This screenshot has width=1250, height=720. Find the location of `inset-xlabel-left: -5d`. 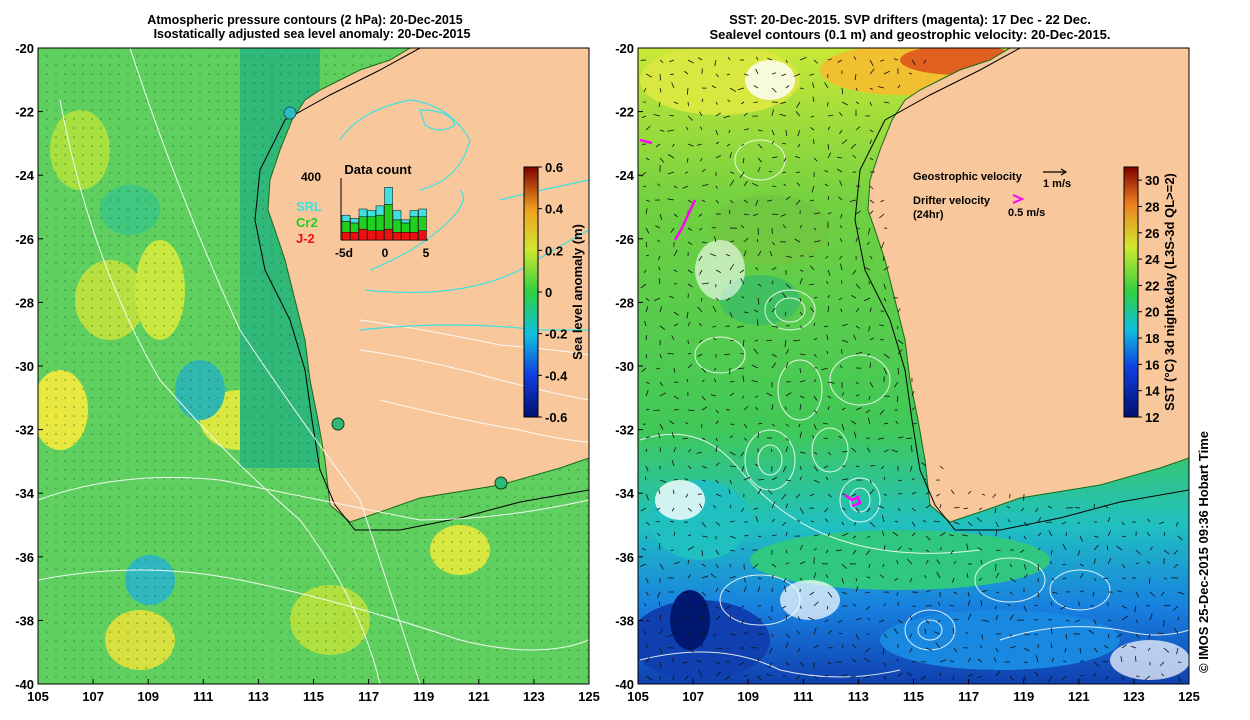

inset-xlabel-left: -5d is located at coordinates (344, 253).